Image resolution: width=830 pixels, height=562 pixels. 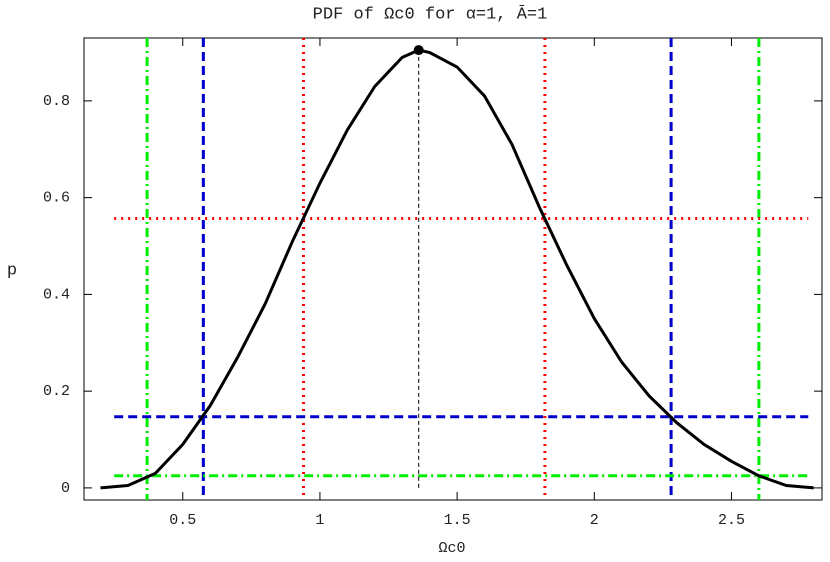 I want to click on x-tick-label: 2.5, so click(x=731, y=520).